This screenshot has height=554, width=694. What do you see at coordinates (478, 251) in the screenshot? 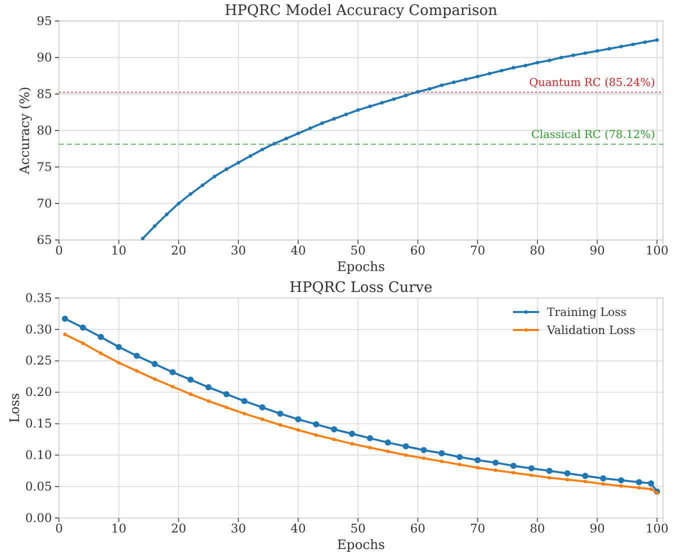
I see `x-tick-label: 70` at bounding box center [478, 251].